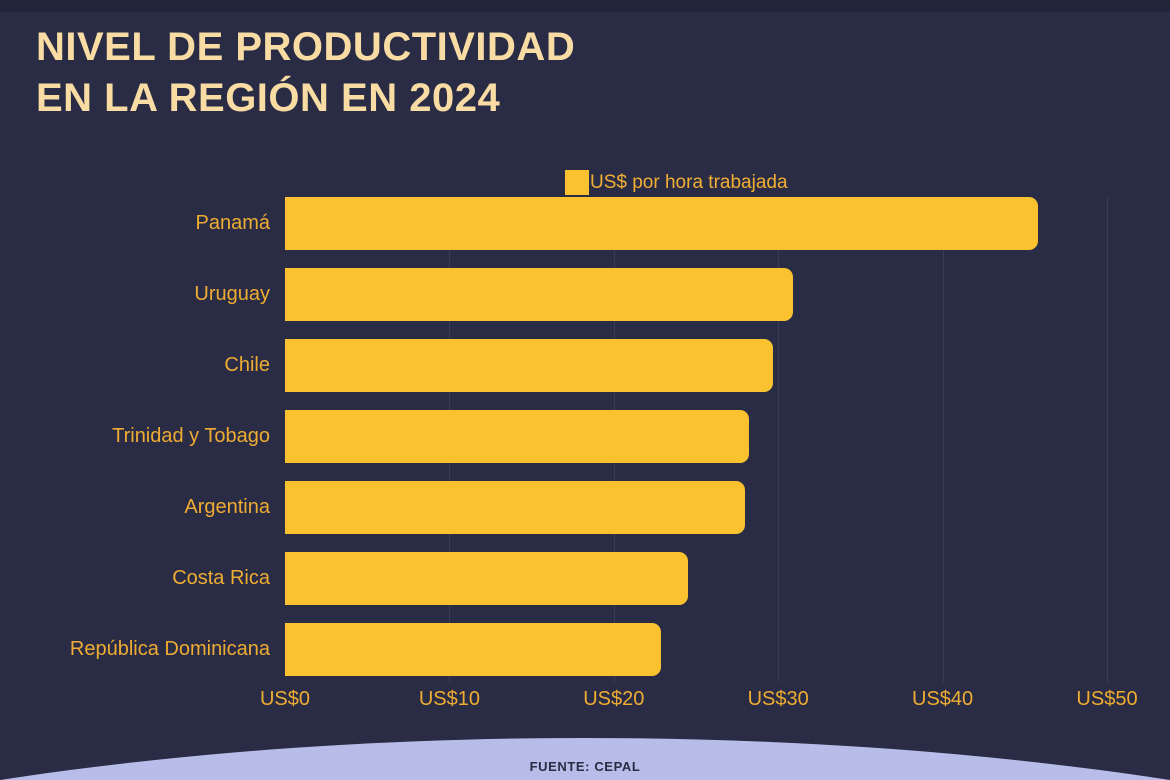 The image size is (1170, 780). What do you see at coordinates (614, 699) in the screenshot?
I see `x-tick-label: US$20` at bounding box center [614, 699].